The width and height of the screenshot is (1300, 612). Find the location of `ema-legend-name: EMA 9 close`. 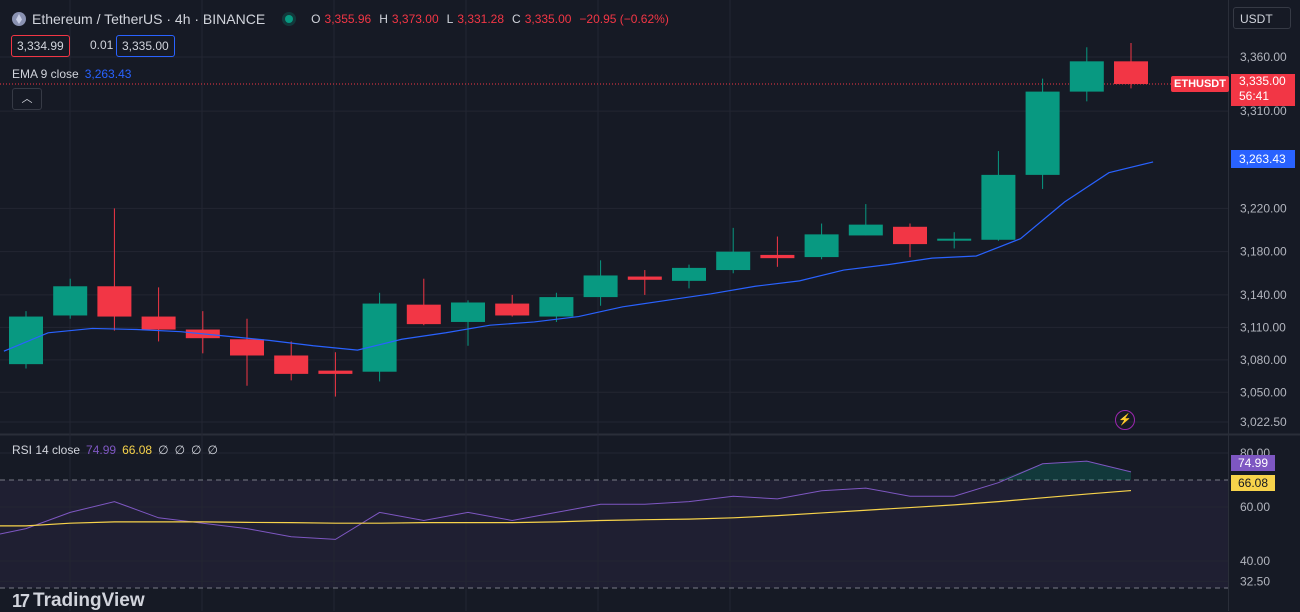

ema-legend-name: EMA 9 close is located at coordinates (45, 74).